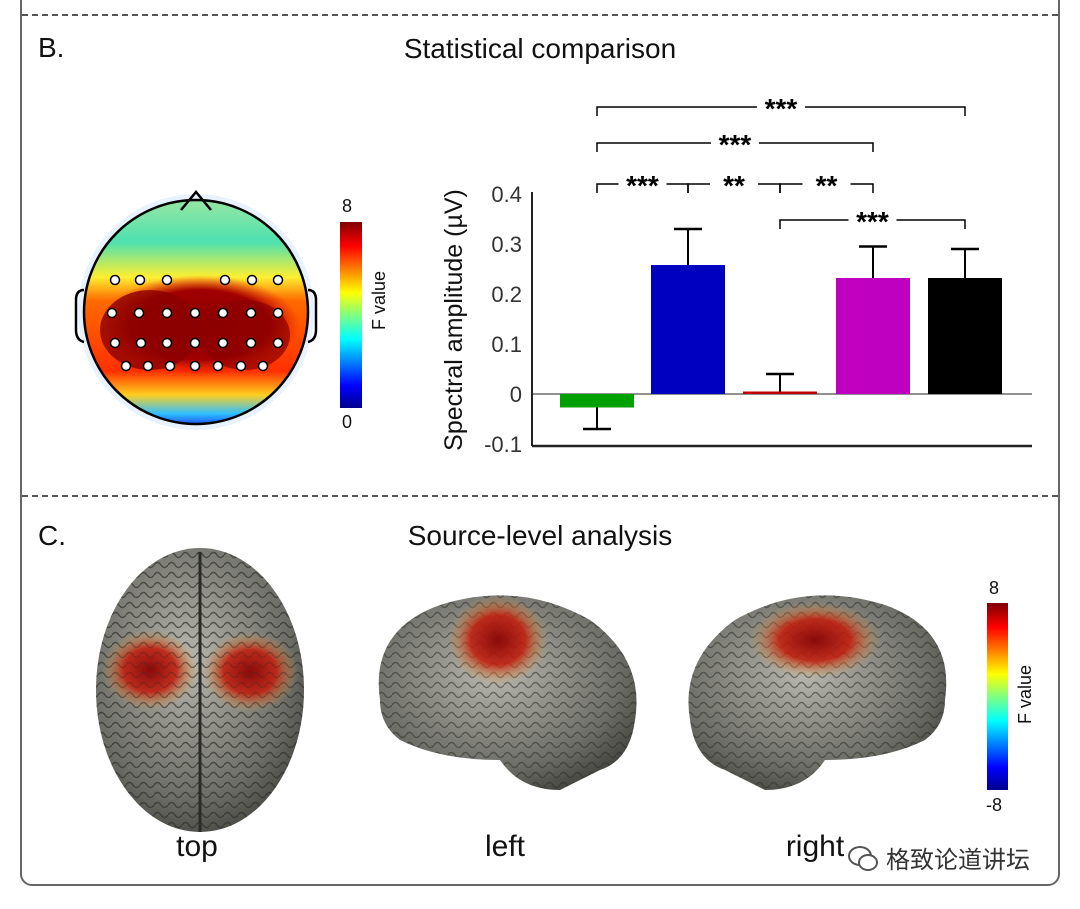 This screenshot has height=909, width=1080. Describe the element at coordinates (540, 496) in the screenshot. I see `divider-middle` at that location.